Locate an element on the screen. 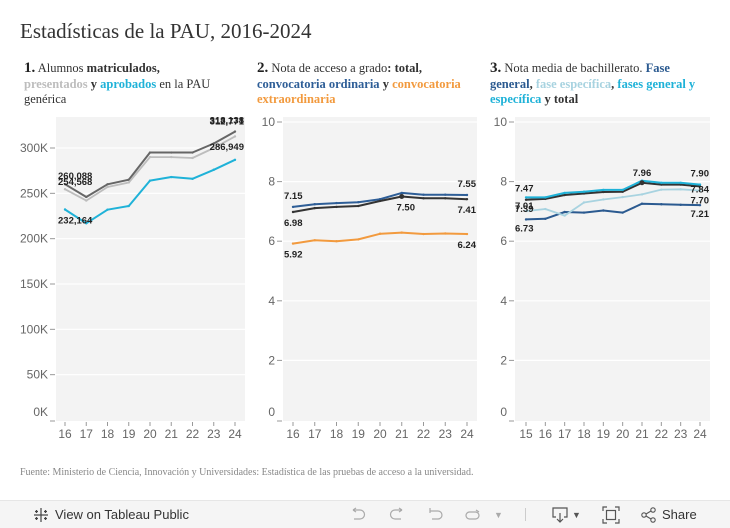  share-button: Share is located at coordinates (669, 514).